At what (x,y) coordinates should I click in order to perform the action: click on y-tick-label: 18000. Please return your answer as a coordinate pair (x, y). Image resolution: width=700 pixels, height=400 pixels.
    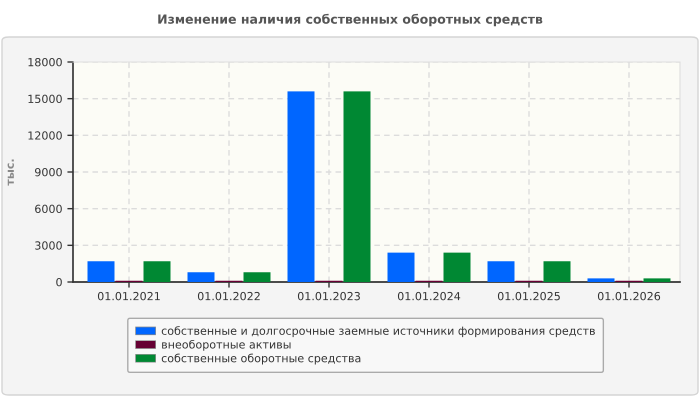
    Looking at the image, I should click on (45, 62).